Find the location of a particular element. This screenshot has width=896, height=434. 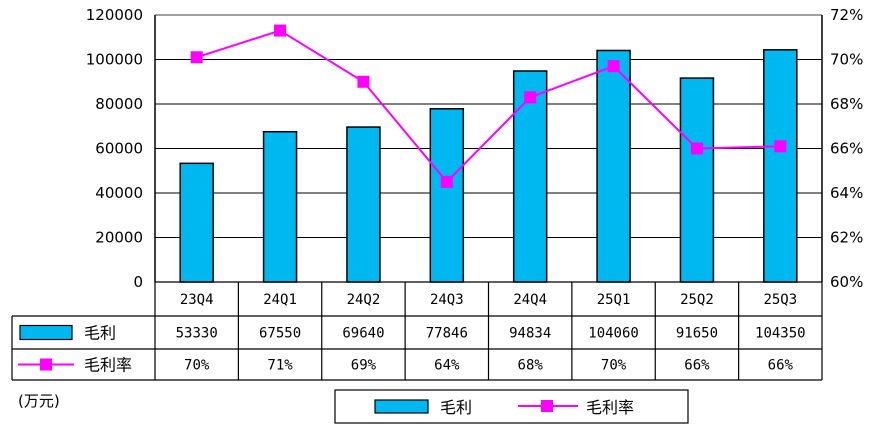

y2-tick-label: 66% is located at coordinates (846, 149).